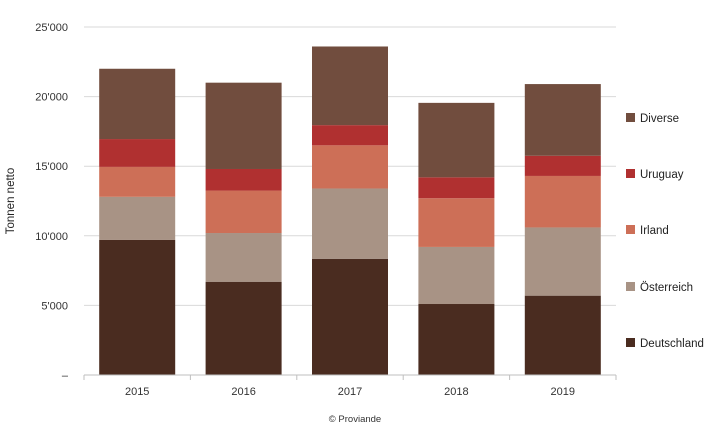  Describe the element at coordinates (137, 153) in the screenshot. I see `bar-segment-uruguay-2015` at that location.